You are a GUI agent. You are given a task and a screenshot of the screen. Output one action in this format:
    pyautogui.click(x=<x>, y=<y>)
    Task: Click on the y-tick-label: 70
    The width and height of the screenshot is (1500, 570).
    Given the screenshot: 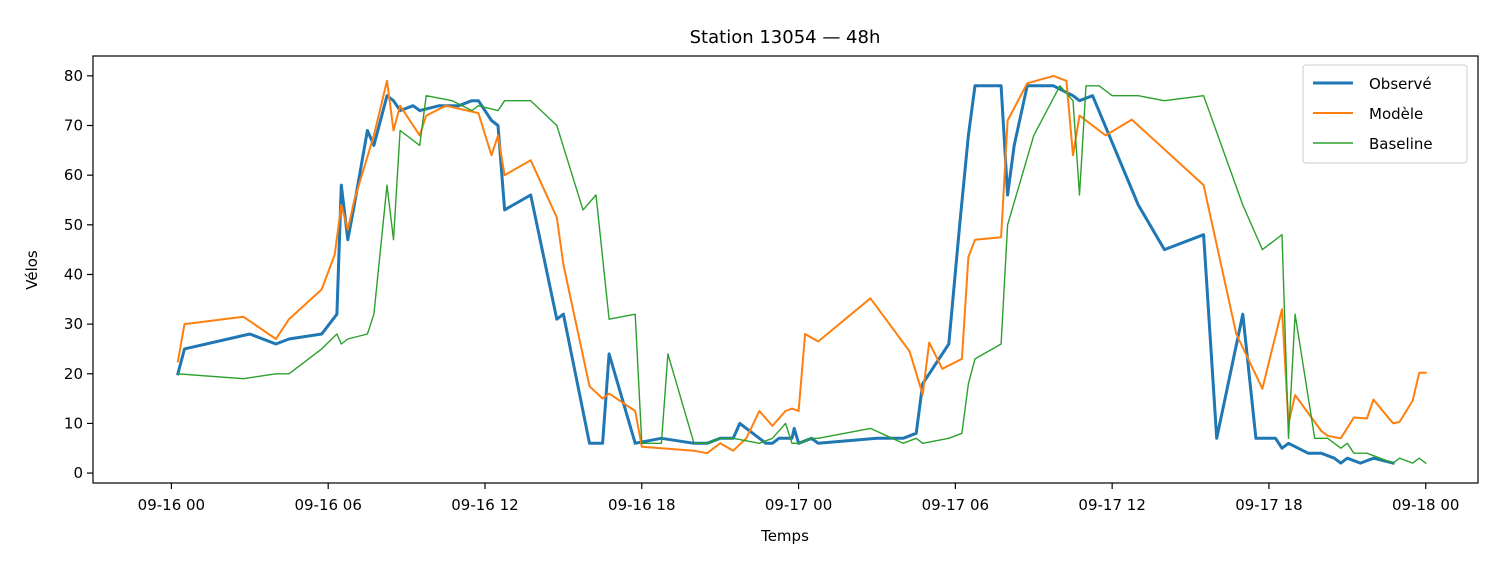 What is the action you would take?
    pyautogui.click(x=73, y=126)
    